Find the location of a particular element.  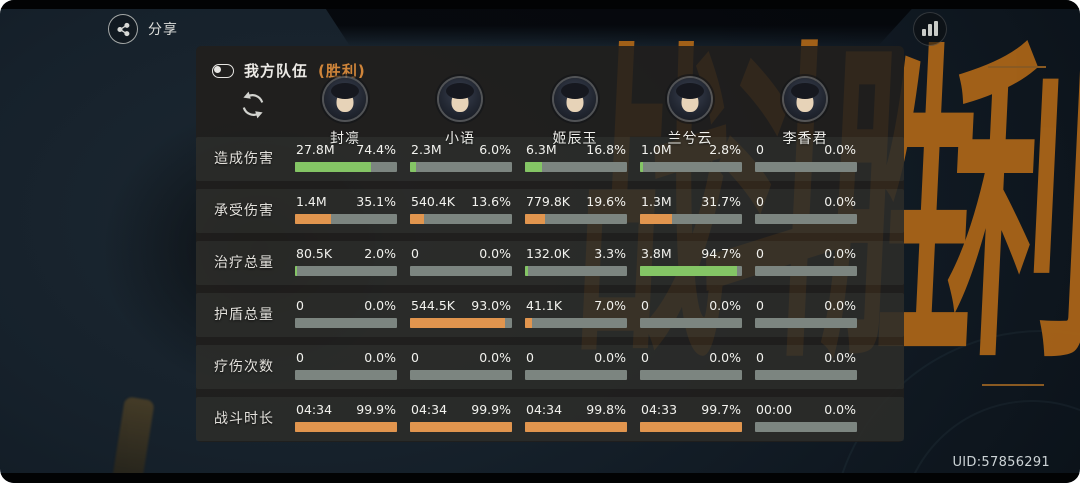

stat-cell: 1.0M 2.8% is located at coordinates (691, 159).